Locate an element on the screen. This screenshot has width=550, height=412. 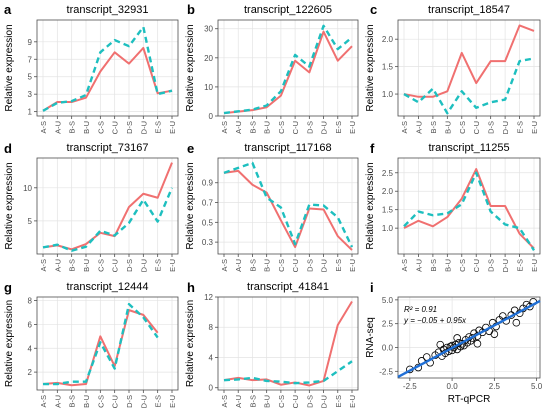
y-tick-label: 2 is located at coordinates (30, 372).